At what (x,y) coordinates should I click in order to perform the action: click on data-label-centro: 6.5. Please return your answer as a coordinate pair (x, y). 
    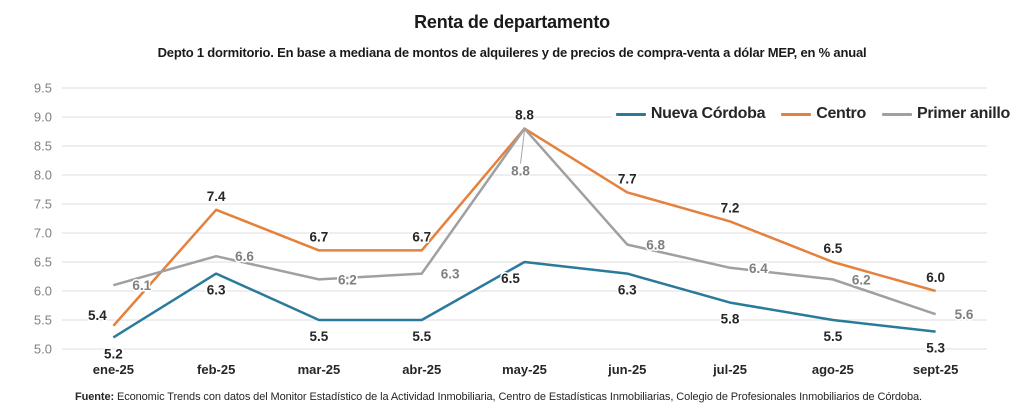
    Looking at the image, I should click on (832, 248).